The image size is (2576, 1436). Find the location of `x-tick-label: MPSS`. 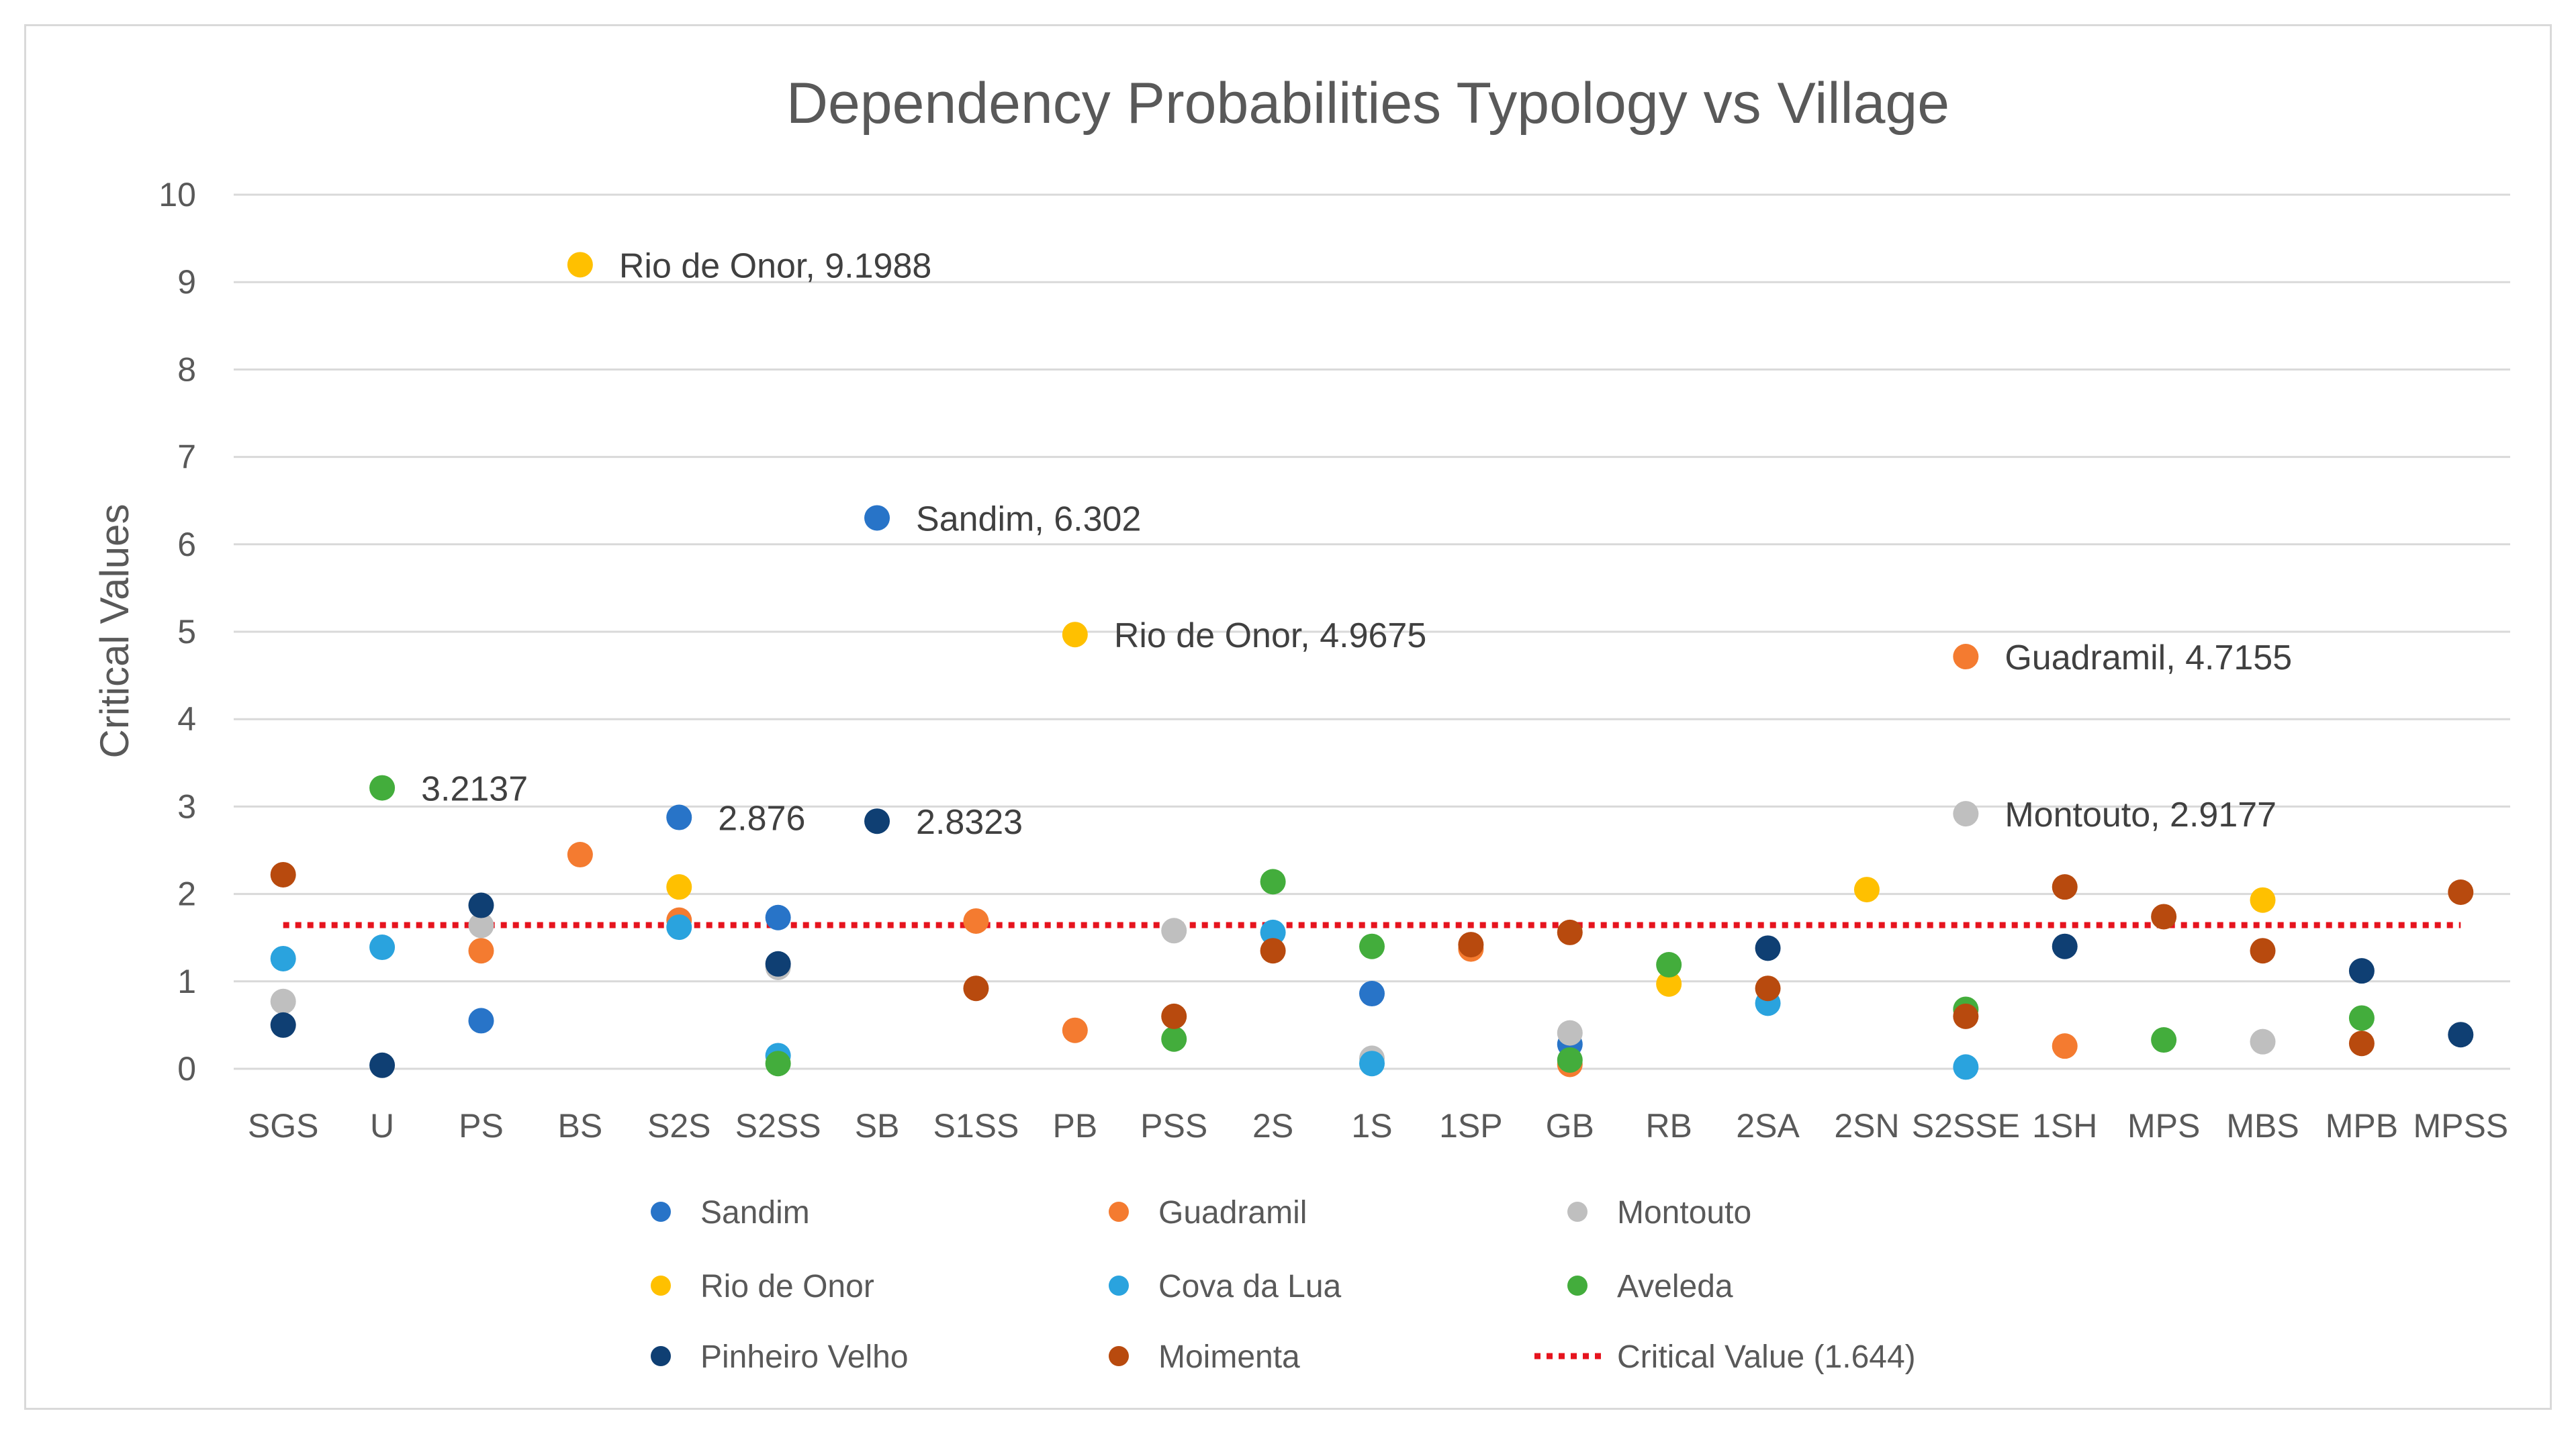

x-tick-label: MPSS is located at coordinates (2460, 1126).